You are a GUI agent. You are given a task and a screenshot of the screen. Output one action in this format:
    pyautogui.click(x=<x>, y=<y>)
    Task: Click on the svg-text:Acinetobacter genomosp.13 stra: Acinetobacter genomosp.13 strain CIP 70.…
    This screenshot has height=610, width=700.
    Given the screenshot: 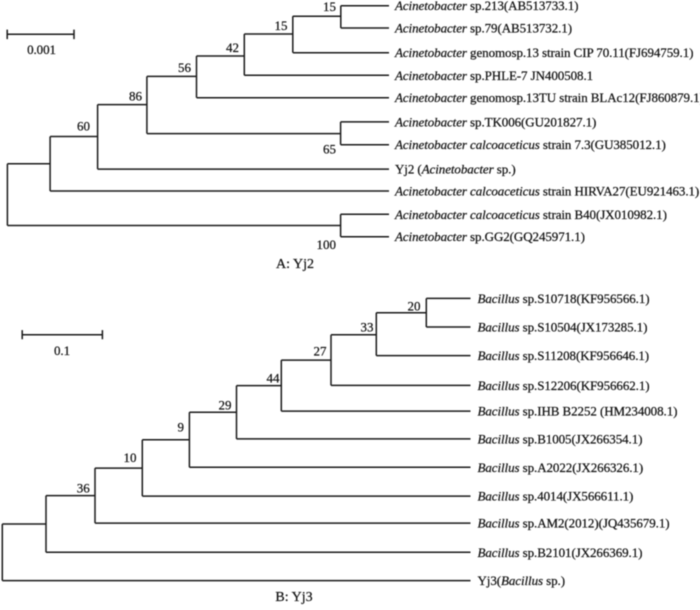 What is the action you would take?
    pyautogui.click(x=543, y=52)
    